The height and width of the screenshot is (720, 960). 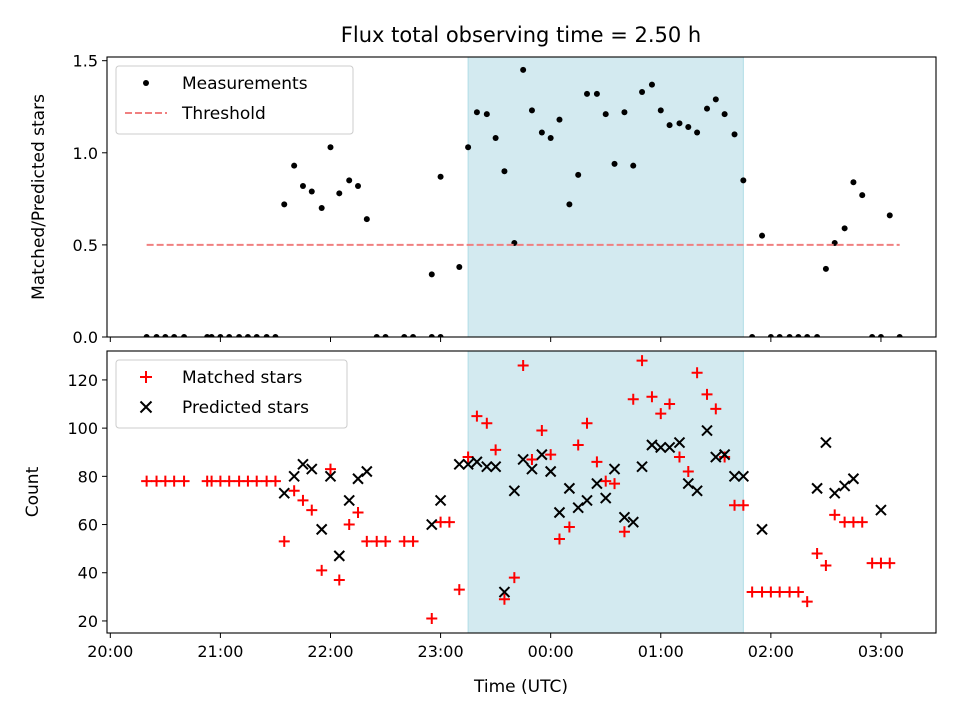 I want to click on chart-title: Flux total observing time = 2.50 h, so click(x=521, y=35).